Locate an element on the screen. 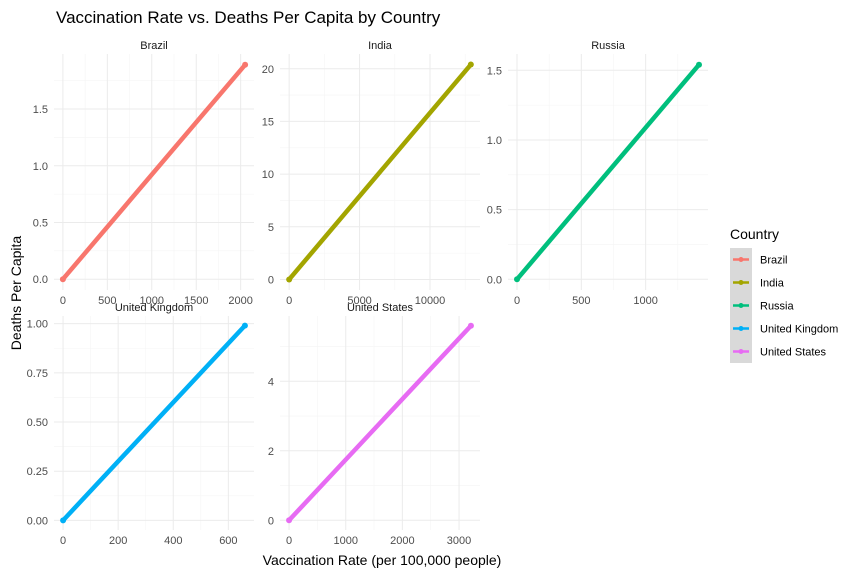 Image resolution: width=864 pixels, height=575 pixels. x-tick-label: 600 is located at coordinates (228, 541).